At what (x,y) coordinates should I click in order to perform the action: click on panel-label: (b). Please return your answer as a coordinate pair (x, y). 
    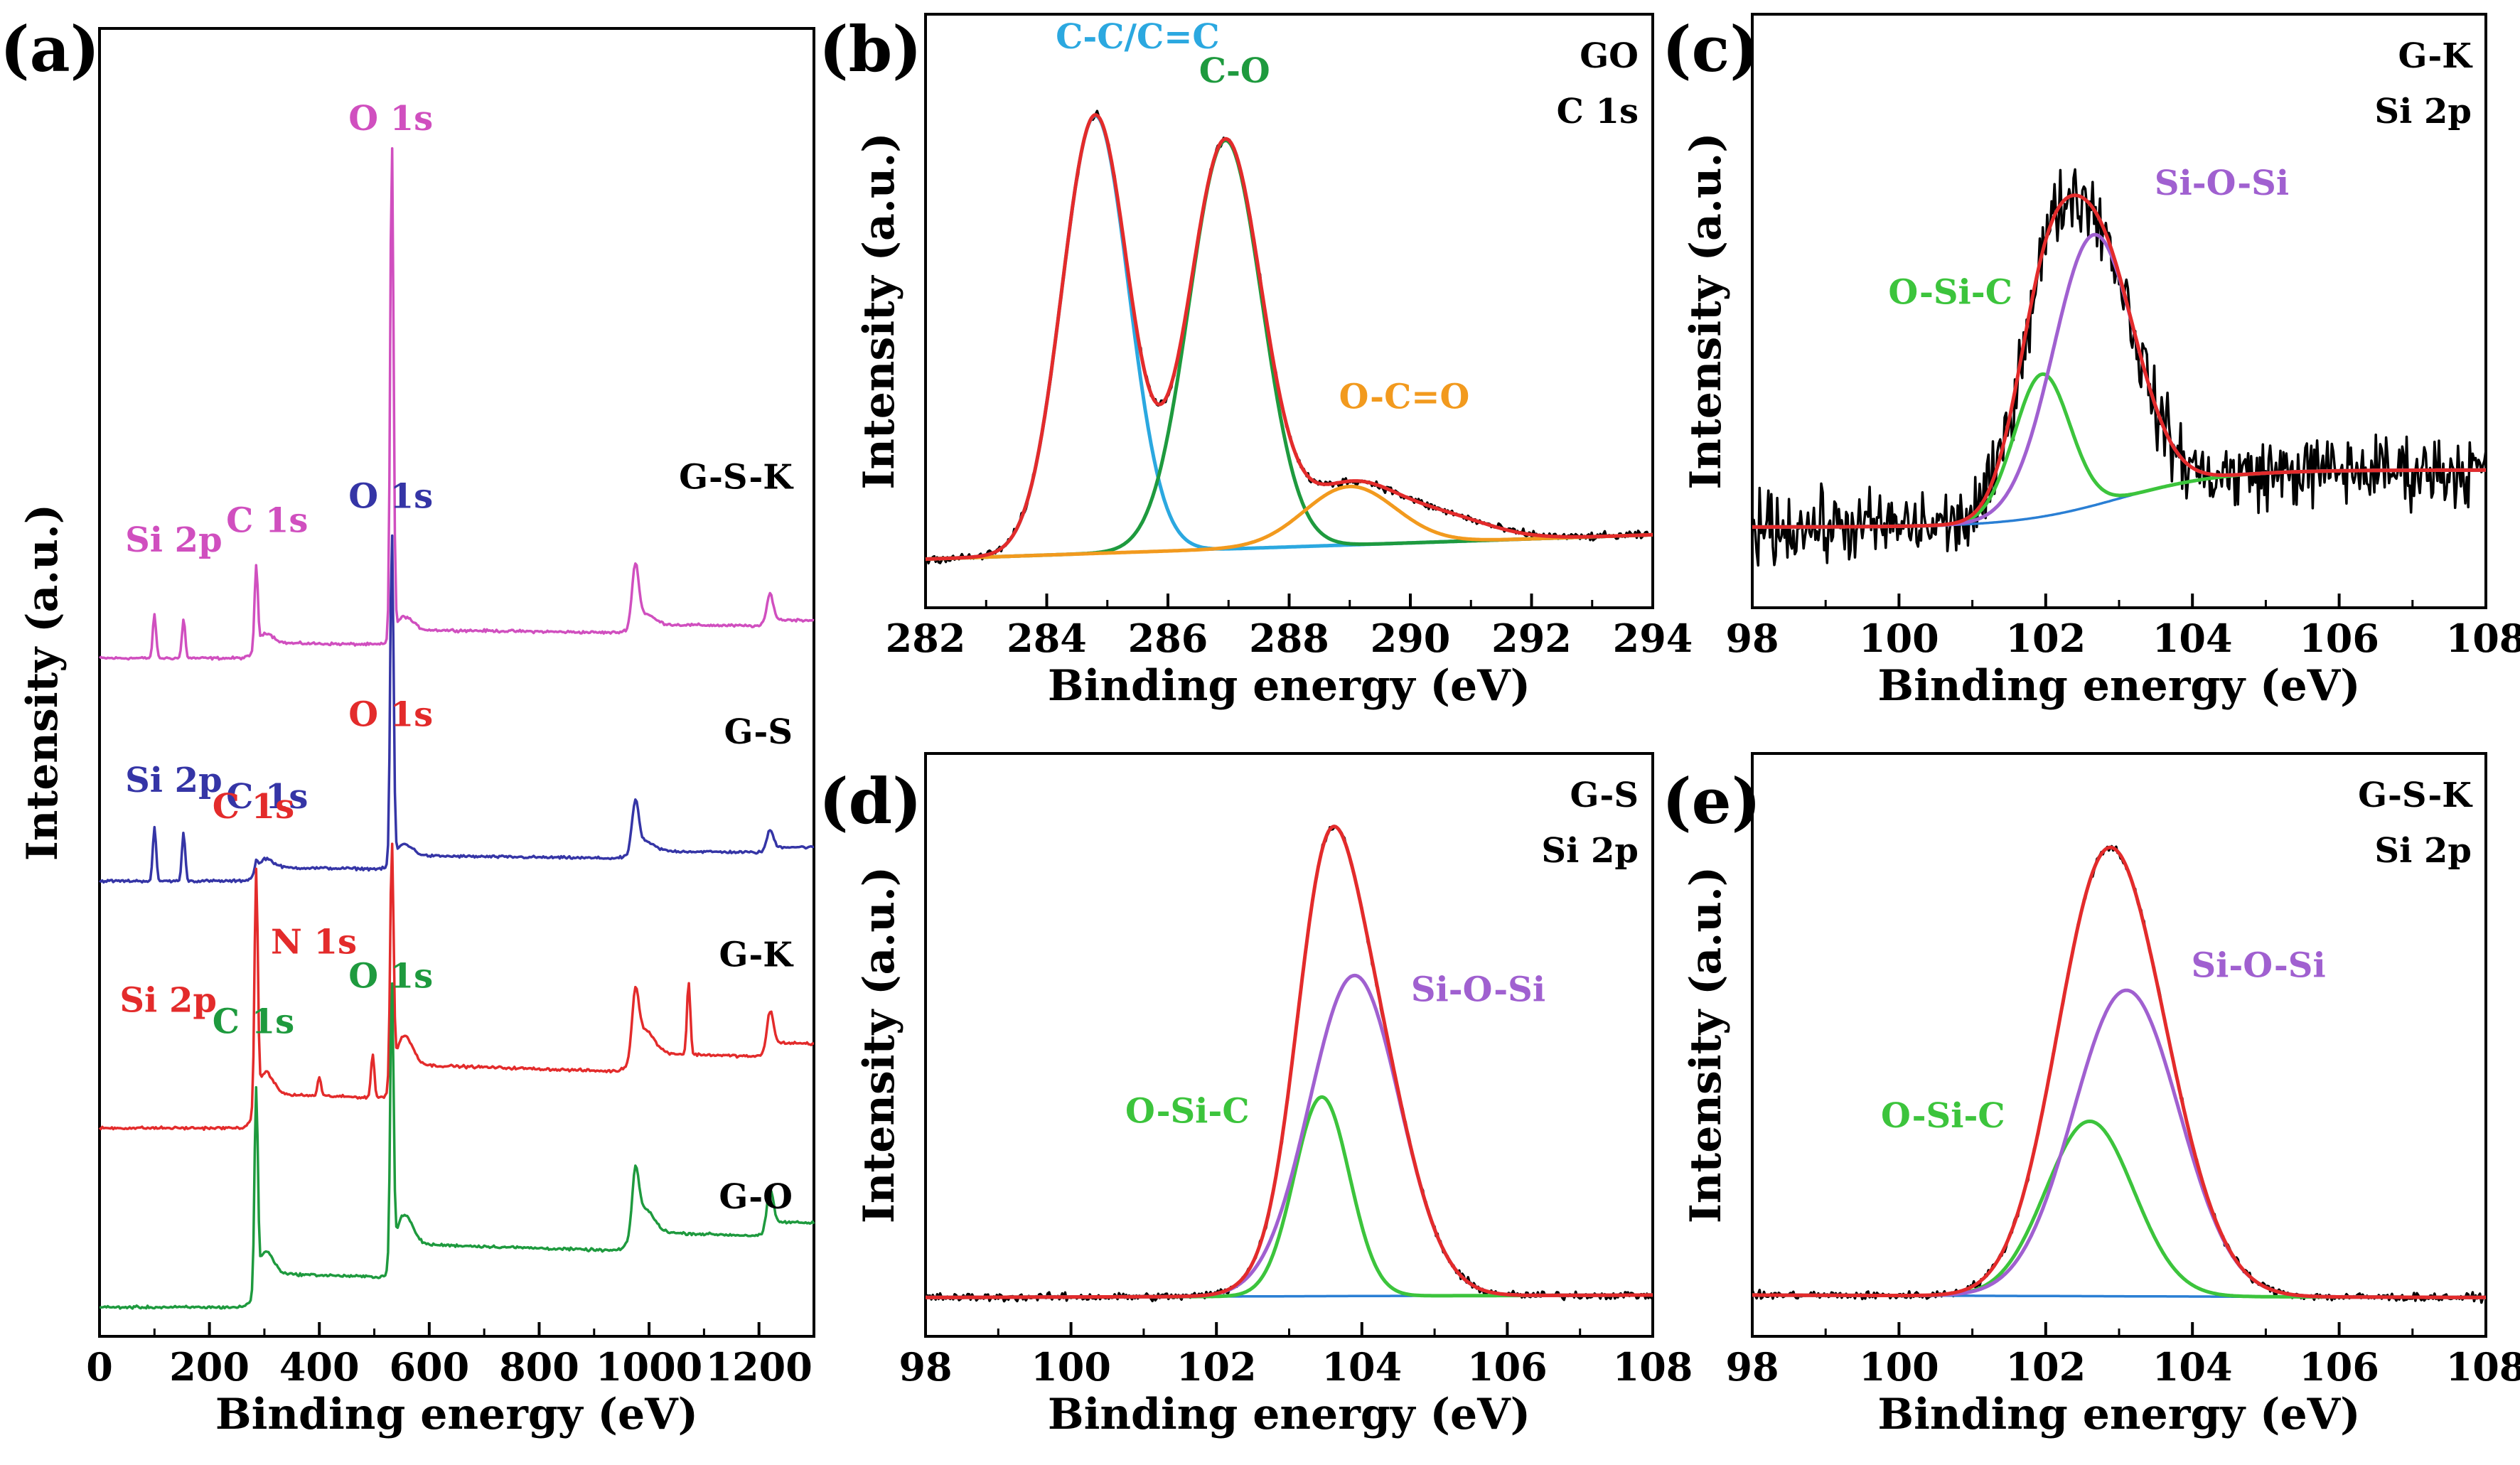
    Looking at the image, I should click on (871, 49).